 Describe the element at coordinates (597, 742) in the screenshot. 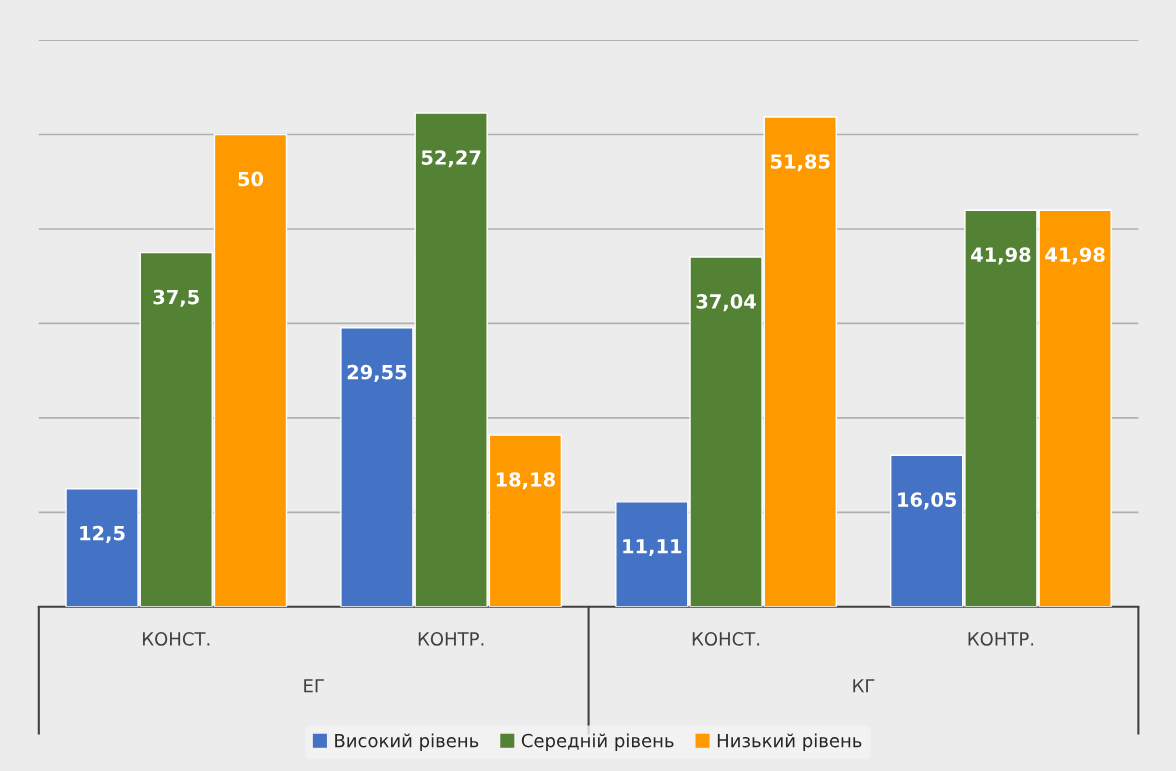

I see `legend-label: Середній рівень` at that location.